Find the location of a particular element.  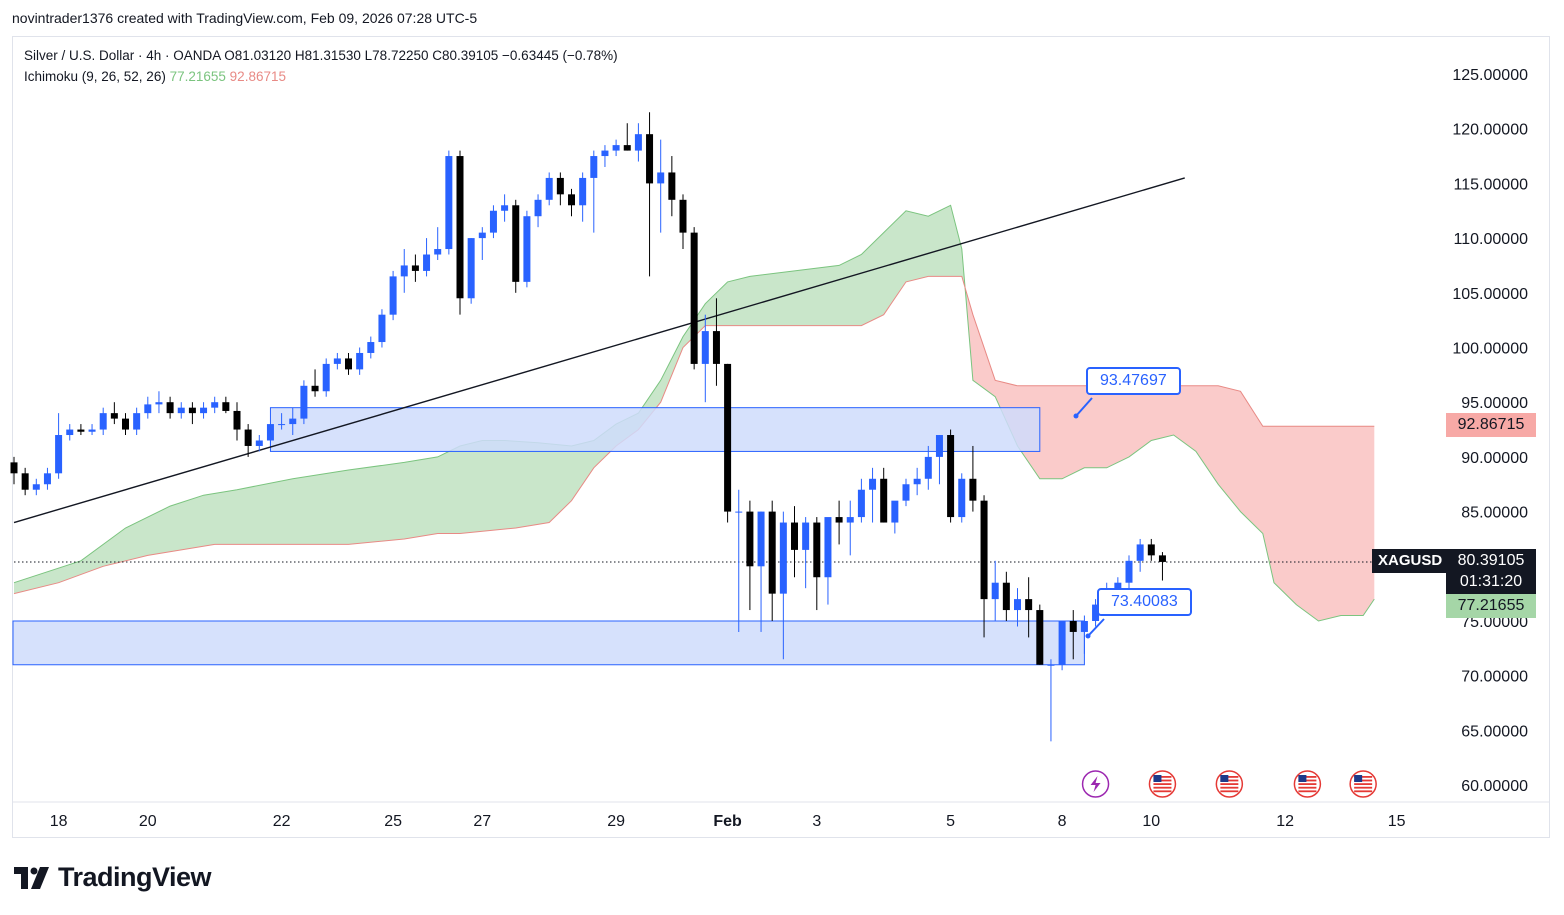

flag-canton is located at coordinates (1358, 778).